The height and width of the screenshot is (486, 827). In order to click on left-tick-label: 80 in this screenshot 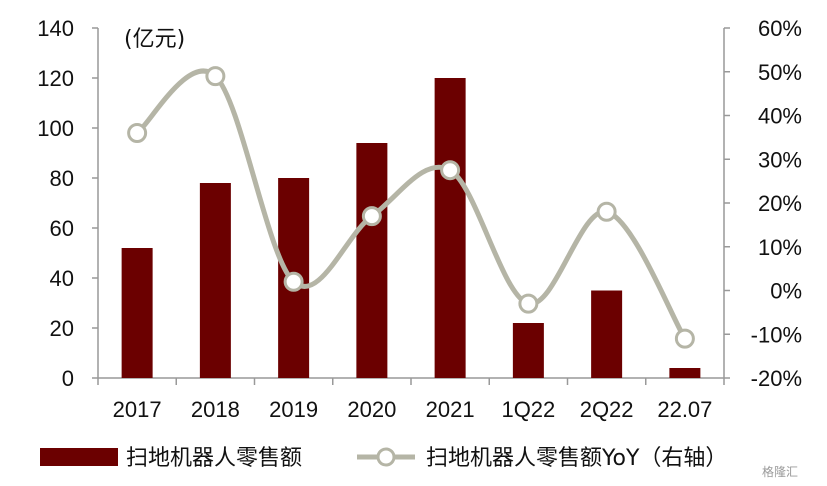, I will do `click(62, 178)`.